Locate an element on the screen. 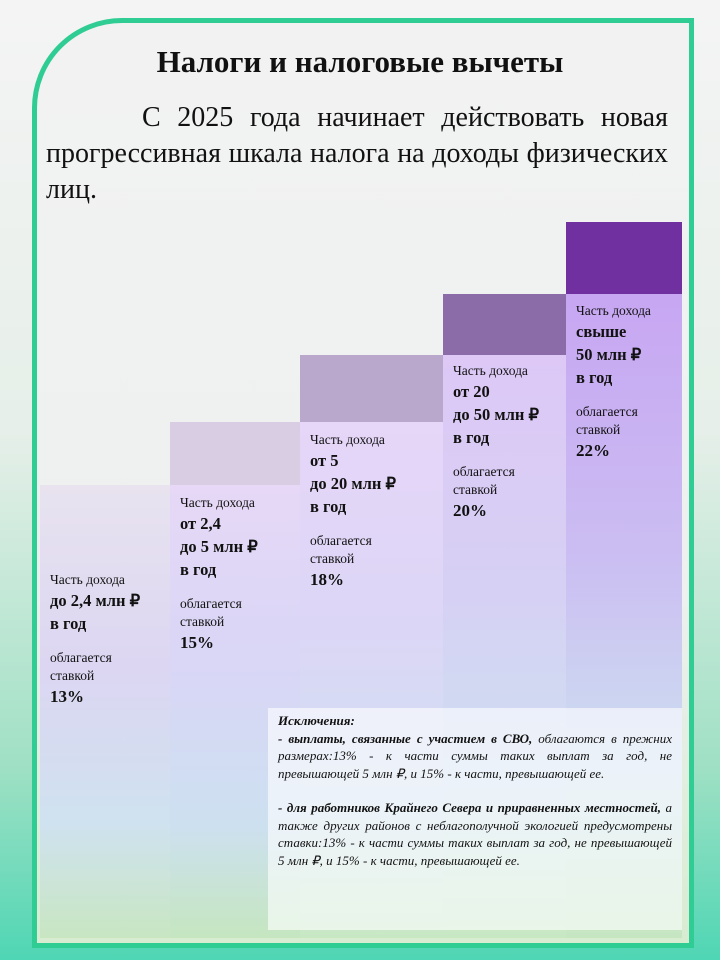 This screenshot has height=960, width=720. step-rate: 18% is located at coordinates (327, 579).